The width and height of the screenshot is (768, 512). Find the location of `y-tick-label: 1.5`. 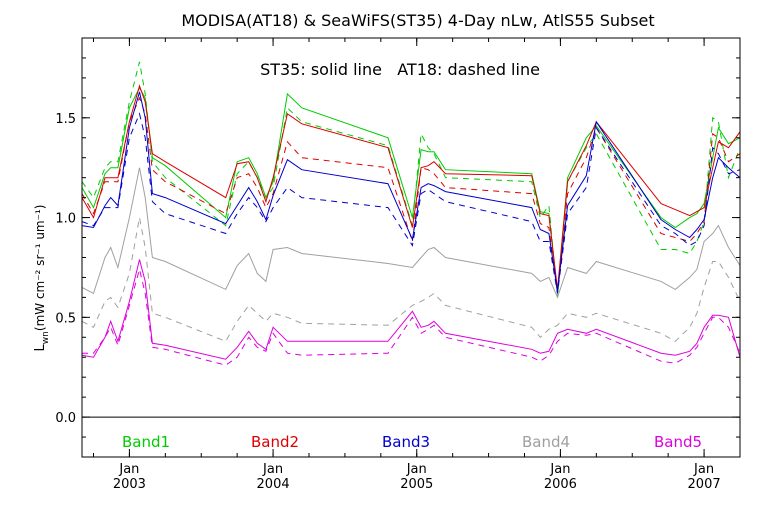

y-tick-label: 1.5 is located at coordinates (65, 119).